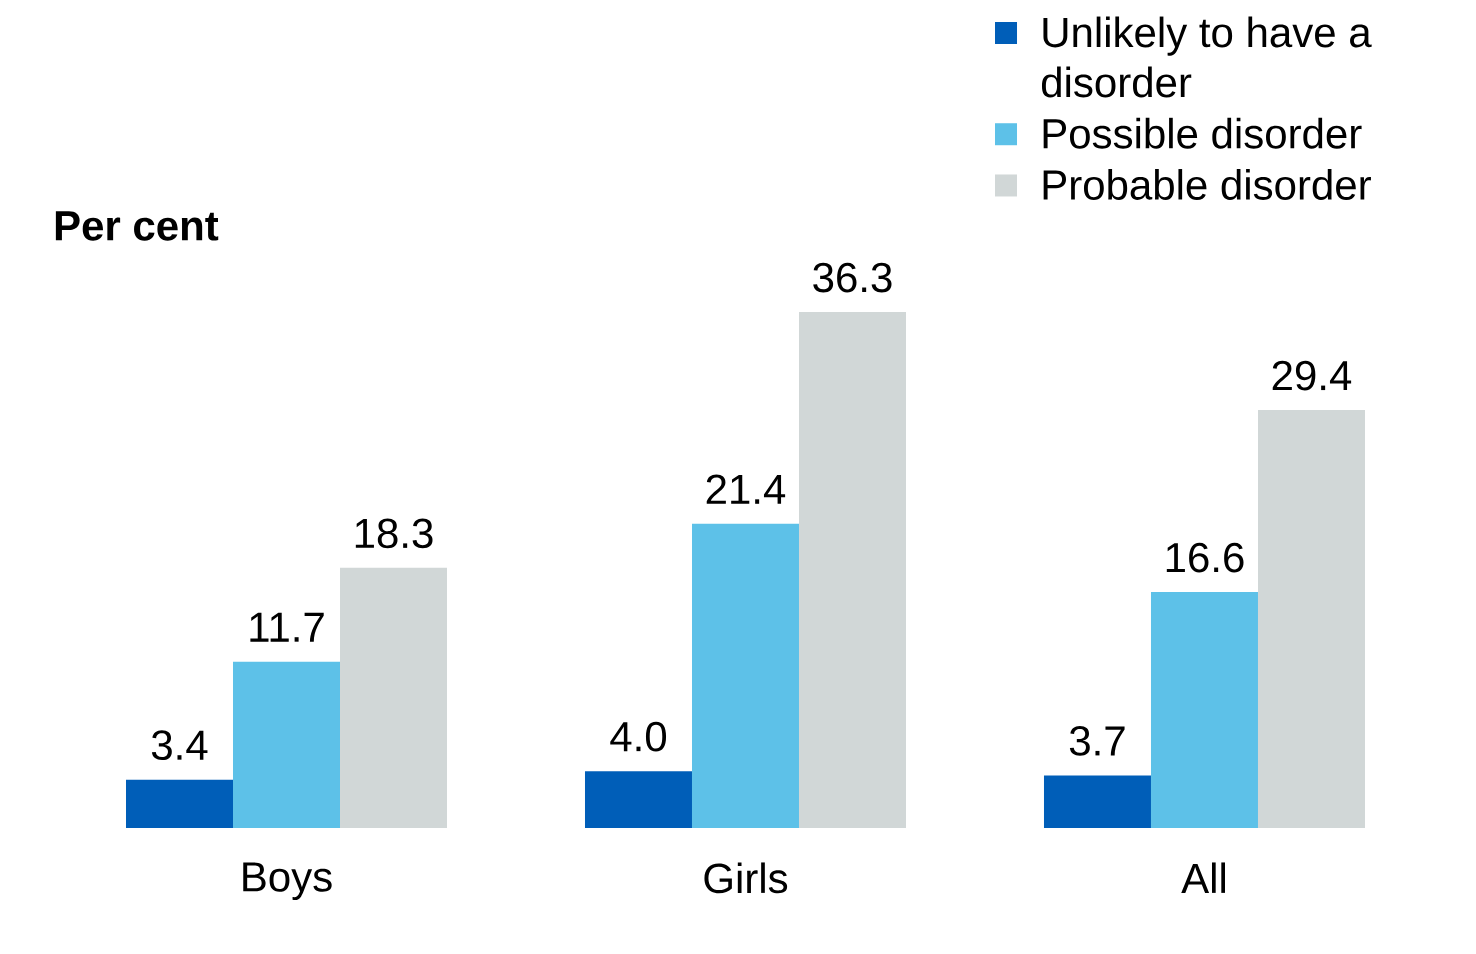  What do you see at coordinates (179, 745) in the screenshot?
I see `data-label: 3.4` at bounding box center [179, 745].